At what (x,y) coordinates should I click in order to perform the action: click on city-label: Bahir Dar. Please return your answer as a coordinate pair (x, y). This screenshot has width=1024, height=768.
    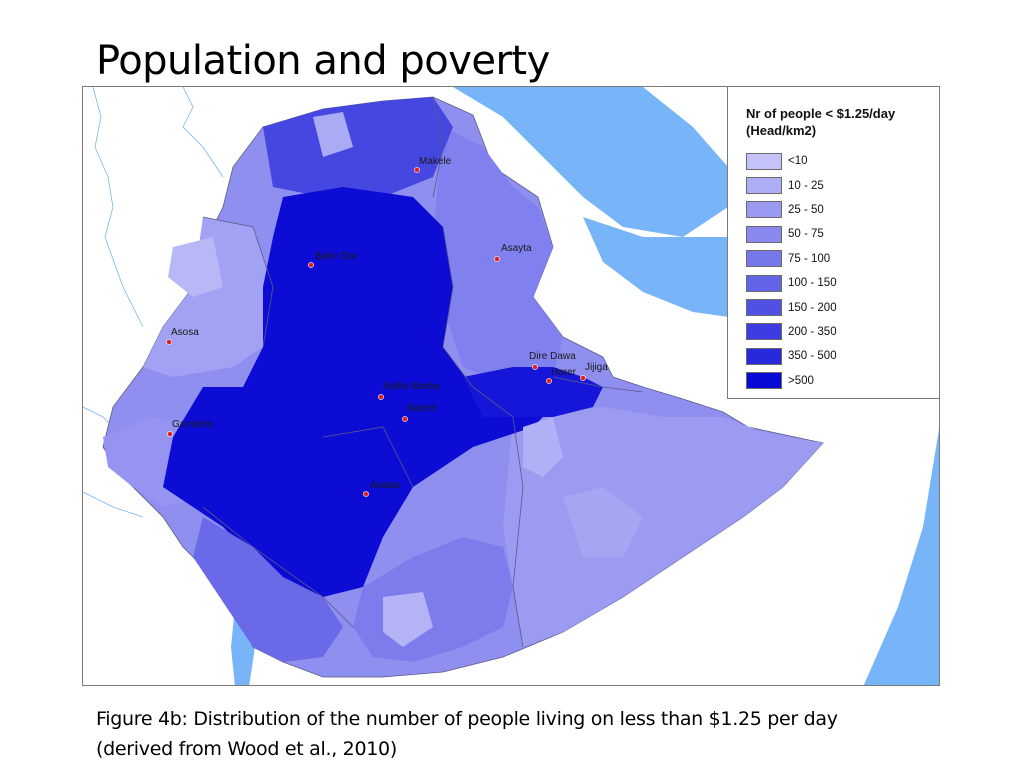
    Looking at the image, I should click on (336, 256).